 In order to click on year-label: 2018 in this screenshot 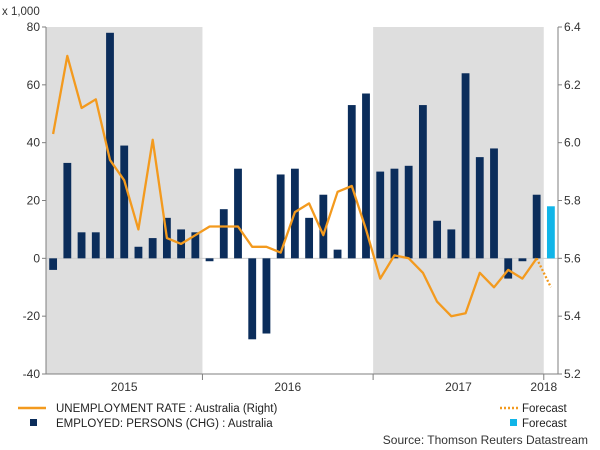, I will do `click(543, 387)`.